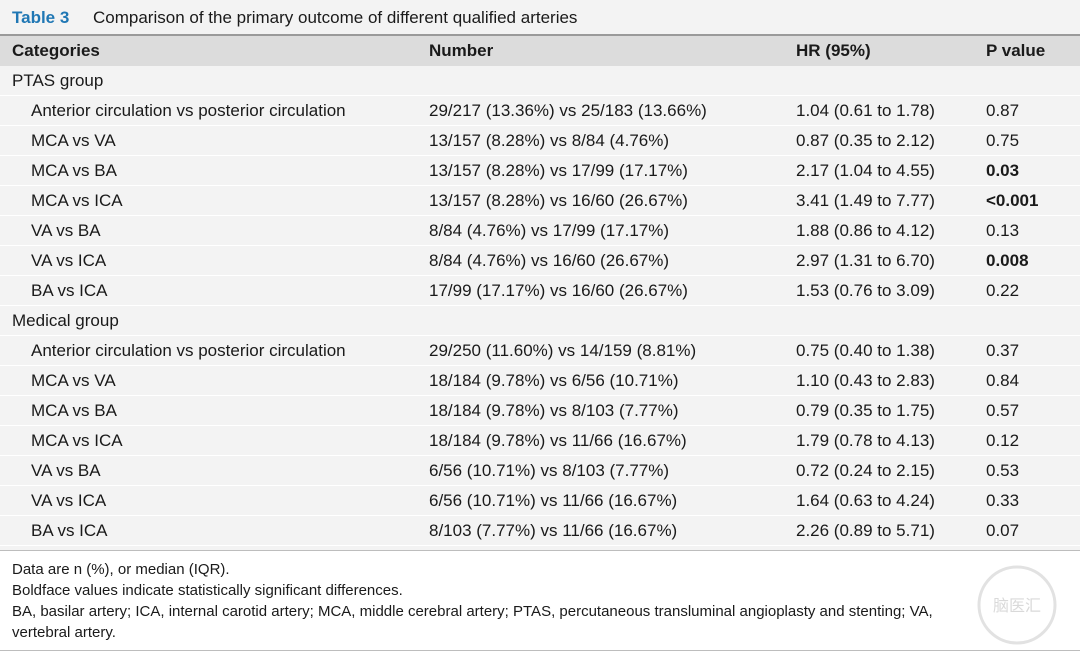 Image resolution: width=1080 pixels, height=658 pixels. Describe the element at coordinates (1016, 50) in the screenshot. I see `header-p-value: P value` at that location.